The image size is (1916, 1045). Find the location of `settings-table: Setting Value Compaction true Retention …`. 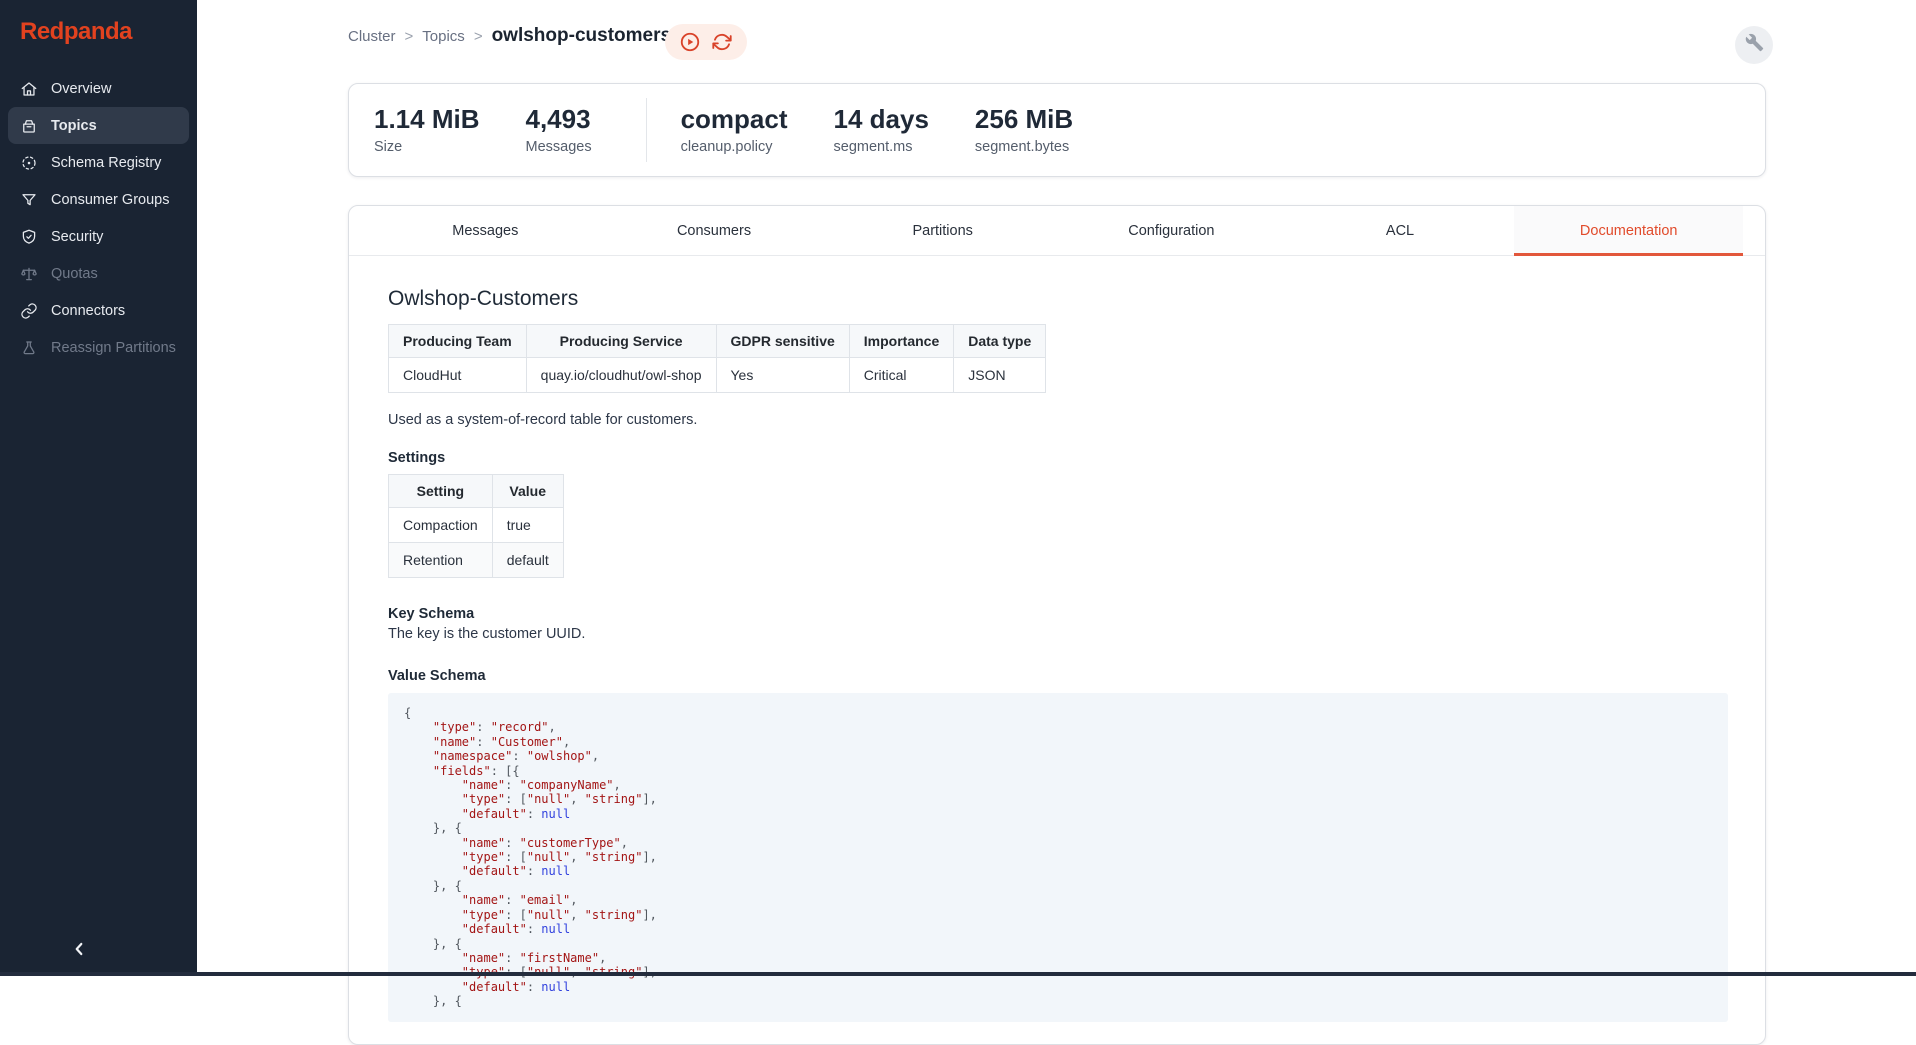

settings-table: Setting Value Compaction true Retention … is located at coordinates (476, 526).